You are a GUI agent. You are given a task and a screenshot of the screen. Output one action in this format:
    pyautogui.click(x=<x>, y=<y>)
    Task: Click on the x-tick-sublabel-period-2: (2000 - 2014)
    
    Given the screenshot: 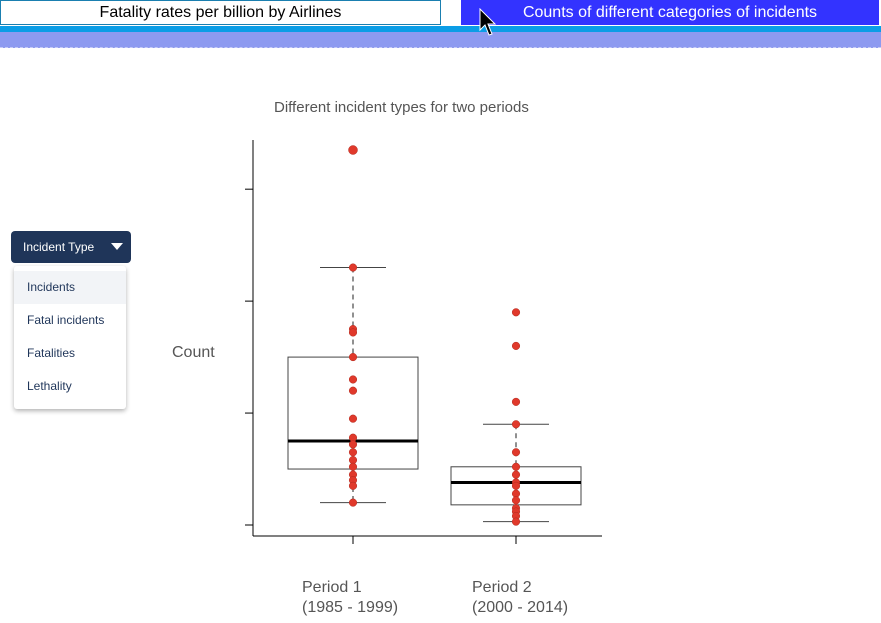 What is the action you would take?
    pyautogui.click(x=520, y=607)
    